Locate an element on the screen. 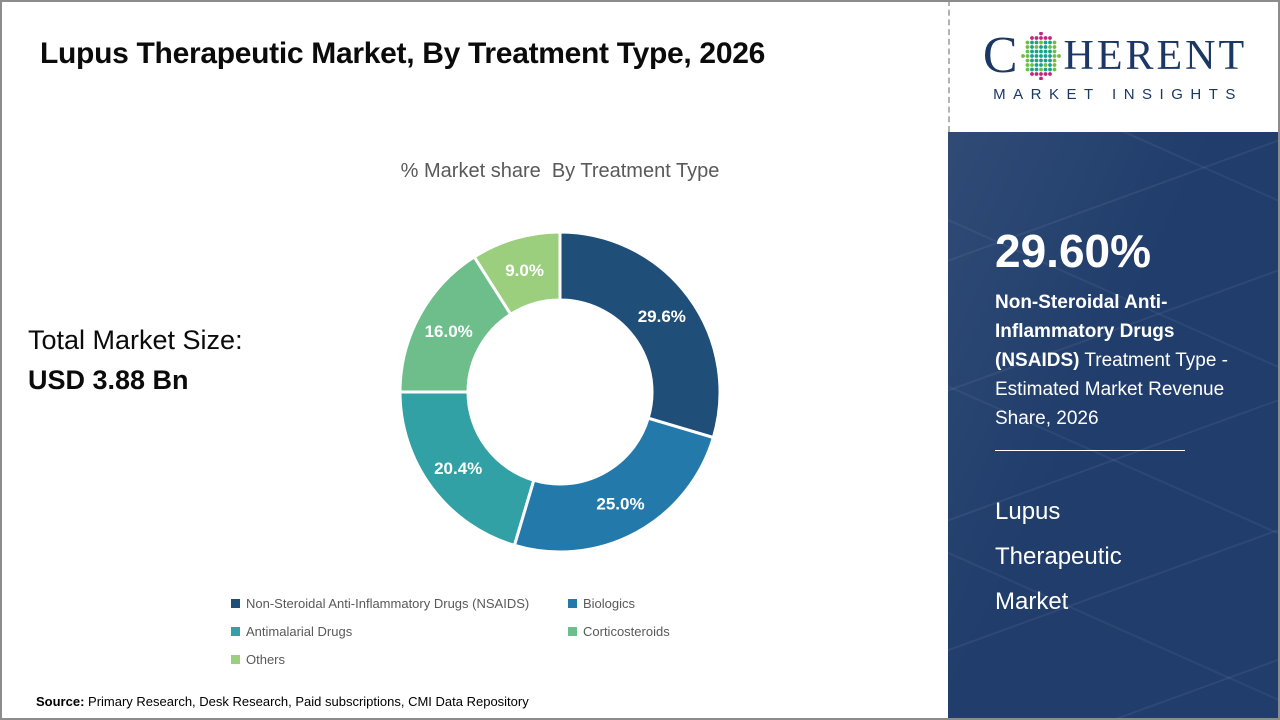 This screenshot has width=1280, height=720. total-market-value: USD 3.88 Bn is located at coordinates (108, 380).